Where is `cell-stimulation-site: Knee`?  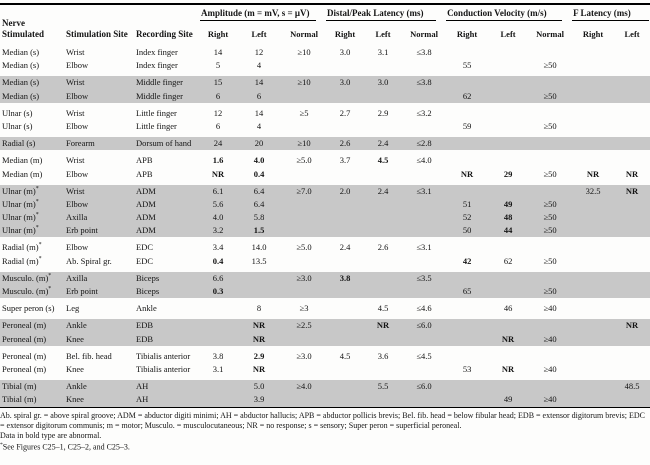 cell-stimulation-site: Knee is located at coordinates (75, 368).